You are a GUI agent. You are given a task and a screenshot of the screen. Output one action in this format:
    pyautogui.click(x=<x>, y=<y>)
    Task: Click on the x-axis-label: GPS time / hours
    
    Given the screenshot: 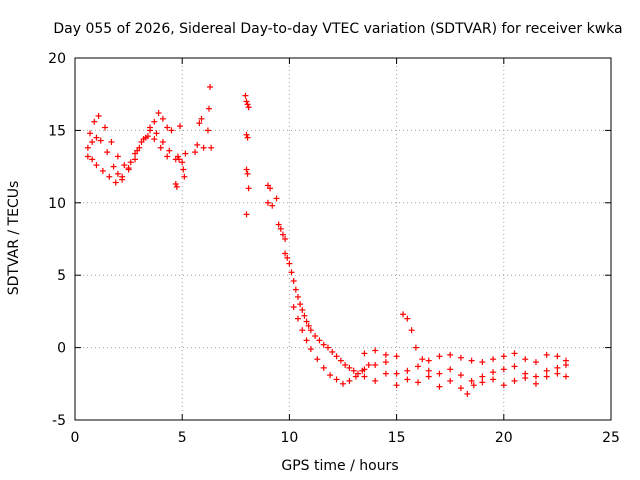 What is the action you would take?
    pyautogui.click(x=339, y=466)
    